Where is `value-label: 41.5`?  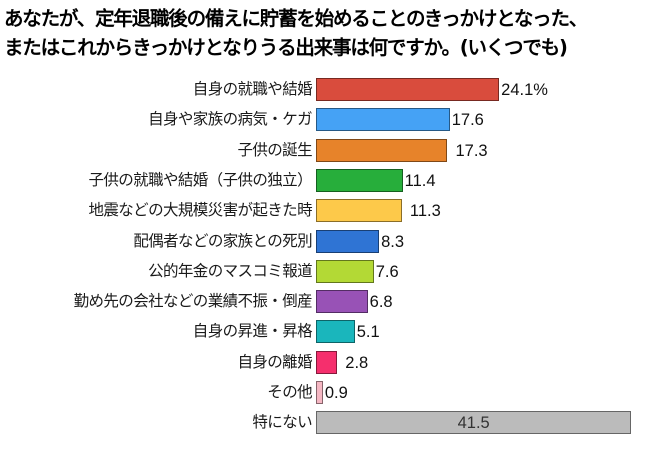 value-label: 41.5 is located at coordinates (473, 423).